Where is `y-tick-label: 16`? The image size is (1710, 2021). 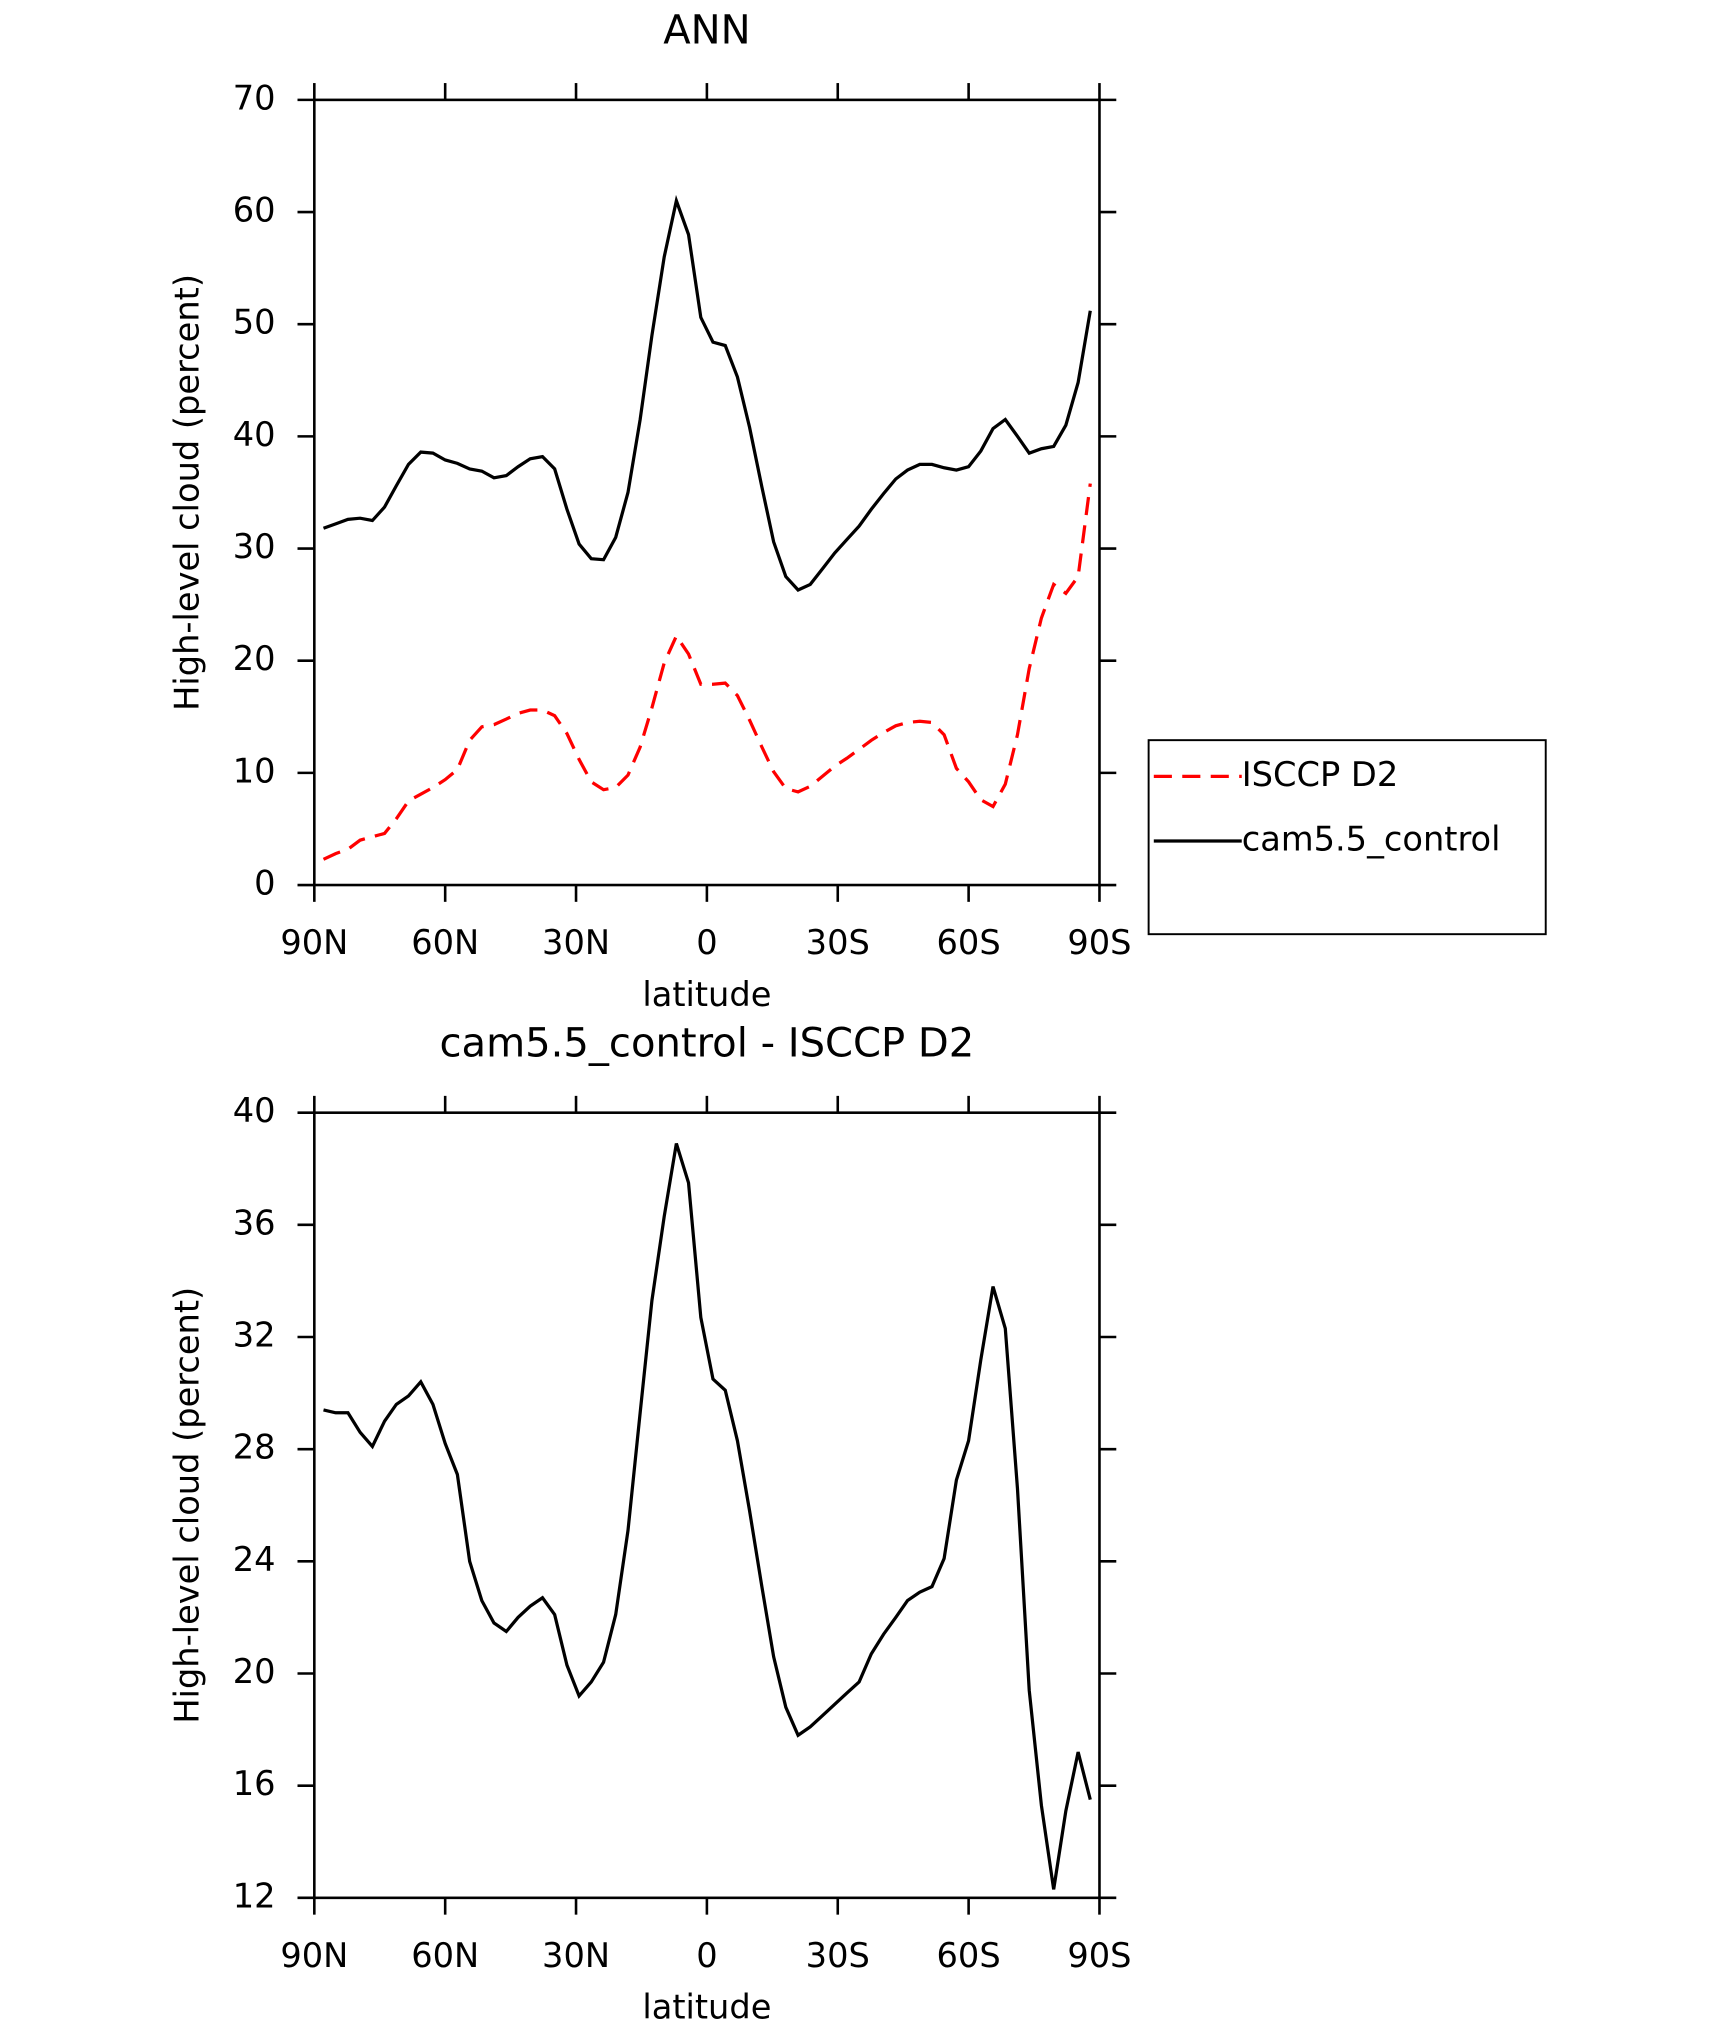
y-tick-label: 16 is located at coordinates (254, 1783).